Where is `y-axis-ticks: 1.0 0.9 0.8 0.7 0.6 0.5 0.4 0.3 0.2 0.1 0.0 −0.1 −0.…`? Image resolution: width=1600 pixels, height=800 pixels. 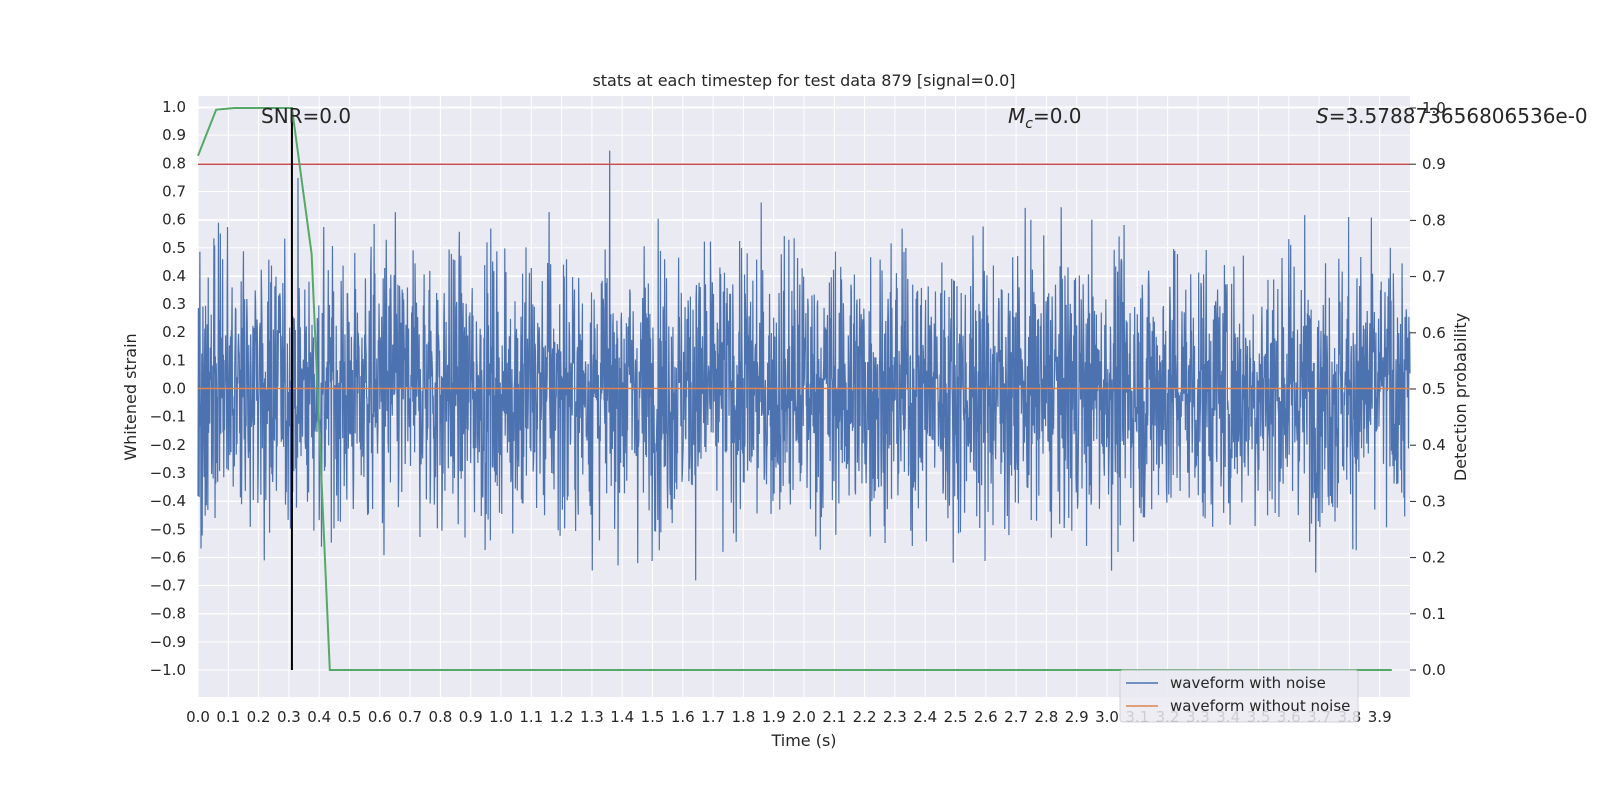 y-axis-ticks: 1.0 0.9 0.8 0.7 0.6 0.5 0.4 0.3 0.2 0.1 0.0 −0.1 −0.… is located at coordinates (168, 388).